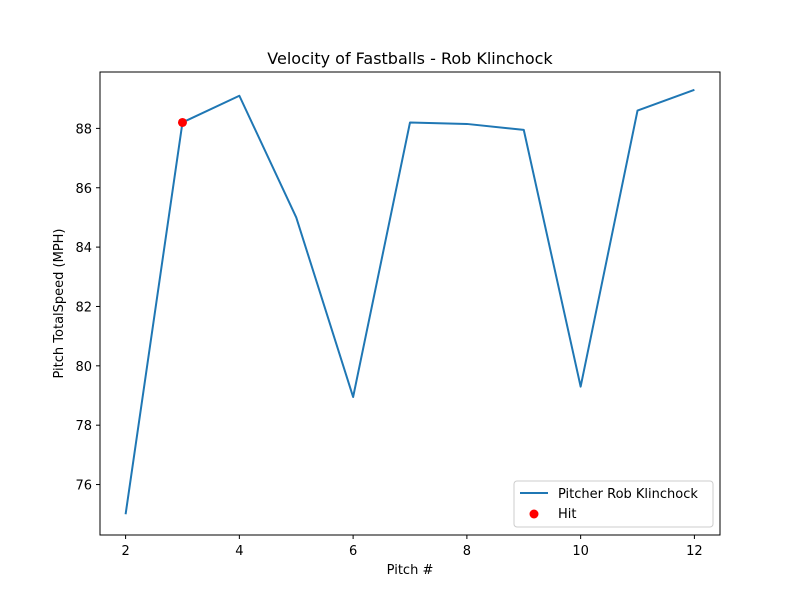 Image resolution: width=800 pixels, height=600 pixels. I want to click on legend-dot-swatch, so click(534, 514).